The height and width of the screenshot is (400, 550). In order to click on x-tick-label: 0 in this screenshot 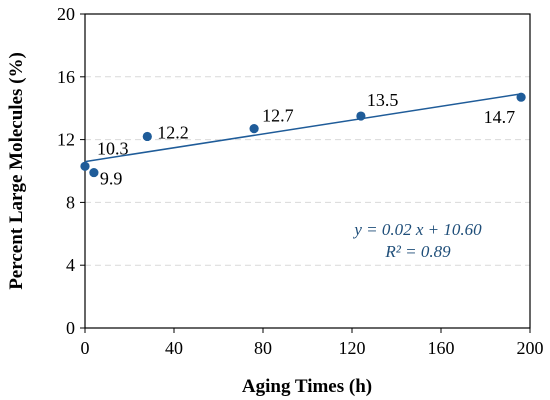, I will do `click(85, 348)`.